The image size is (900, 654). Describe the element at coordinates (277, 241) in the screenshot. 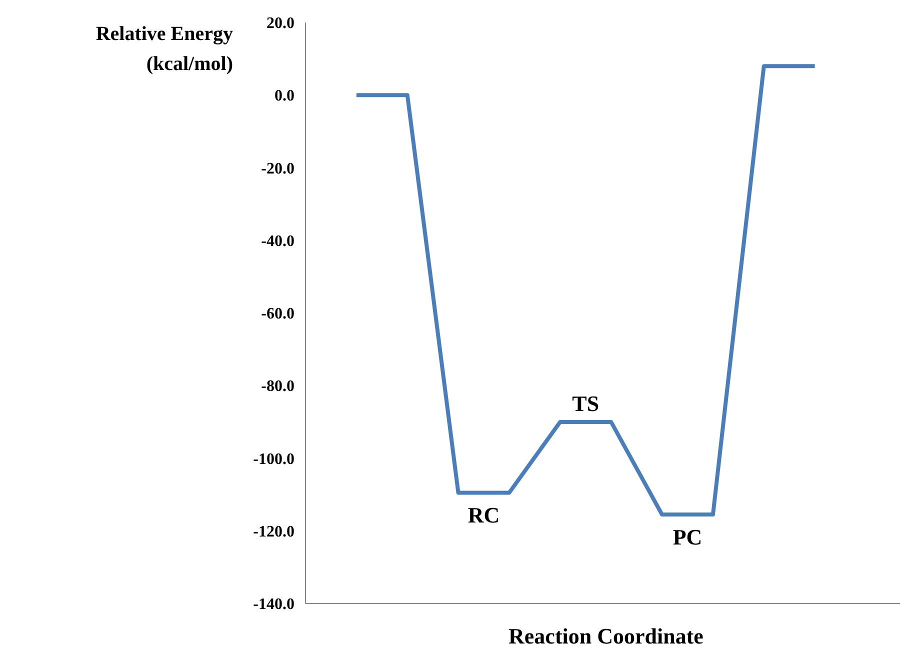

I see `y-tick-label: -40.0` at that location.